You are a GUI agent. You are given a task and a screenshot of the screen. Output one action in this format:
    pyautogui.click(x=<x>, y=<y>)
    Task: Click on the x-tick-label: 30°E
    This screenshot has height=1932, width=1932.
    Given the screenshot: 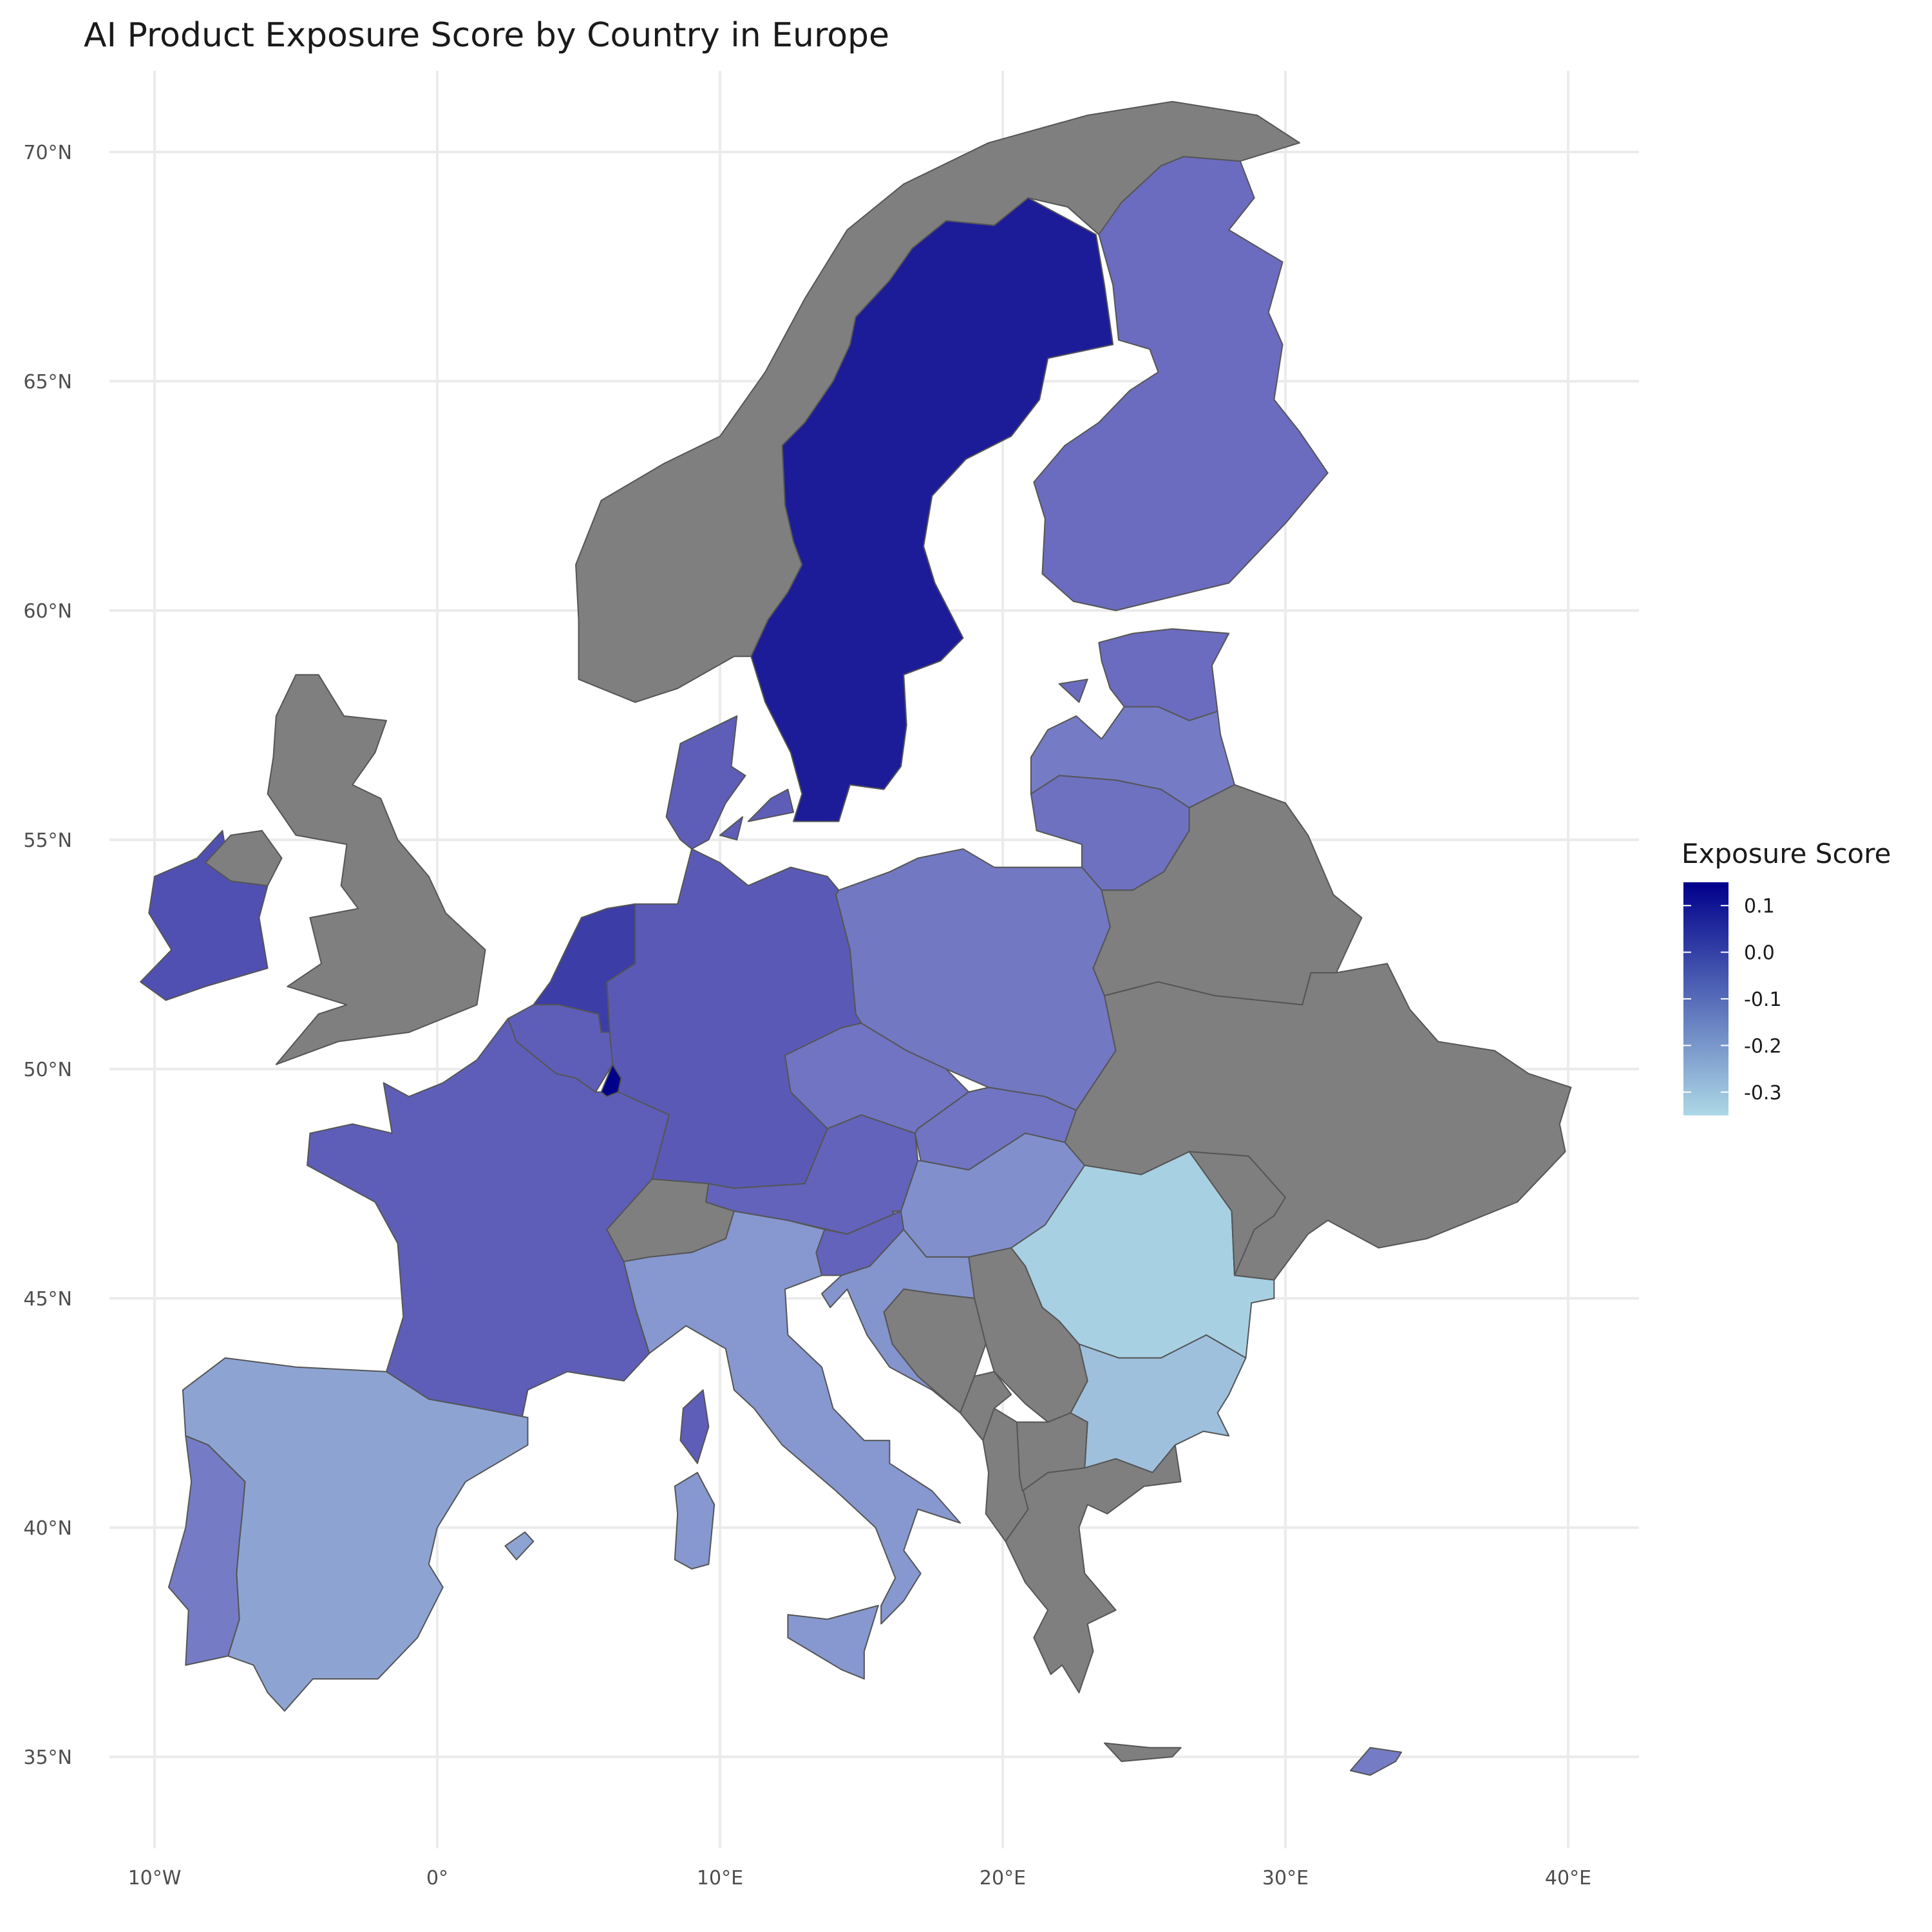 What is the action you would take?
    pyautogui.click(x=1286, y=1878)
    